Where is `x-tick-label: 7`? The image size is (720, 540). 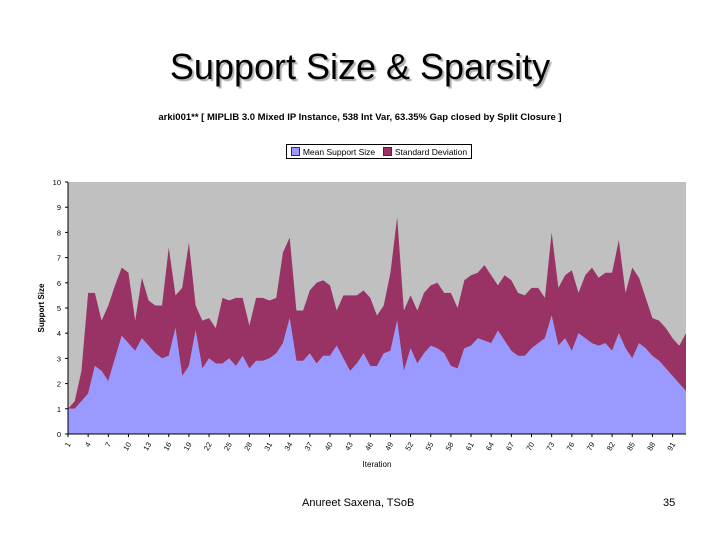
x-tick-label: 7 is located at coordinates (108, 445).